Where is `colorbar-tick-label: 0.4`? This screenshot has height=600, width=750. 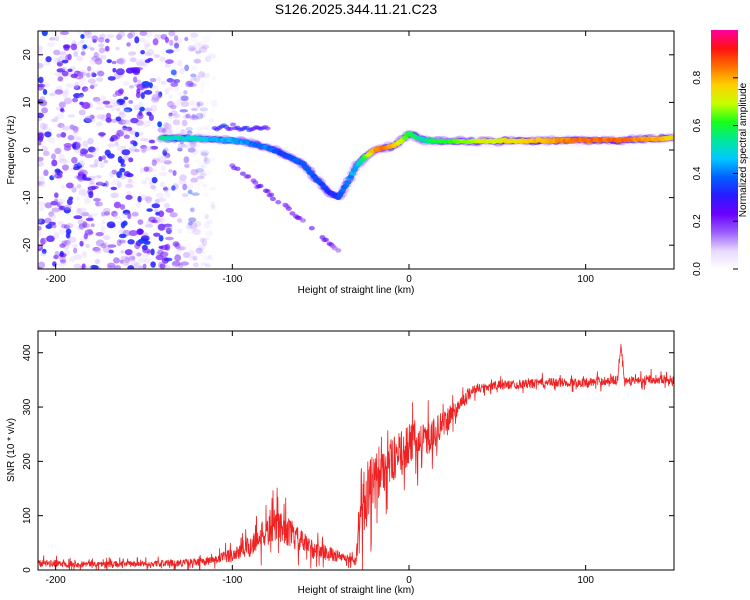
colorbar-tick-label: 0.4 is located at coordinates (697, 173).